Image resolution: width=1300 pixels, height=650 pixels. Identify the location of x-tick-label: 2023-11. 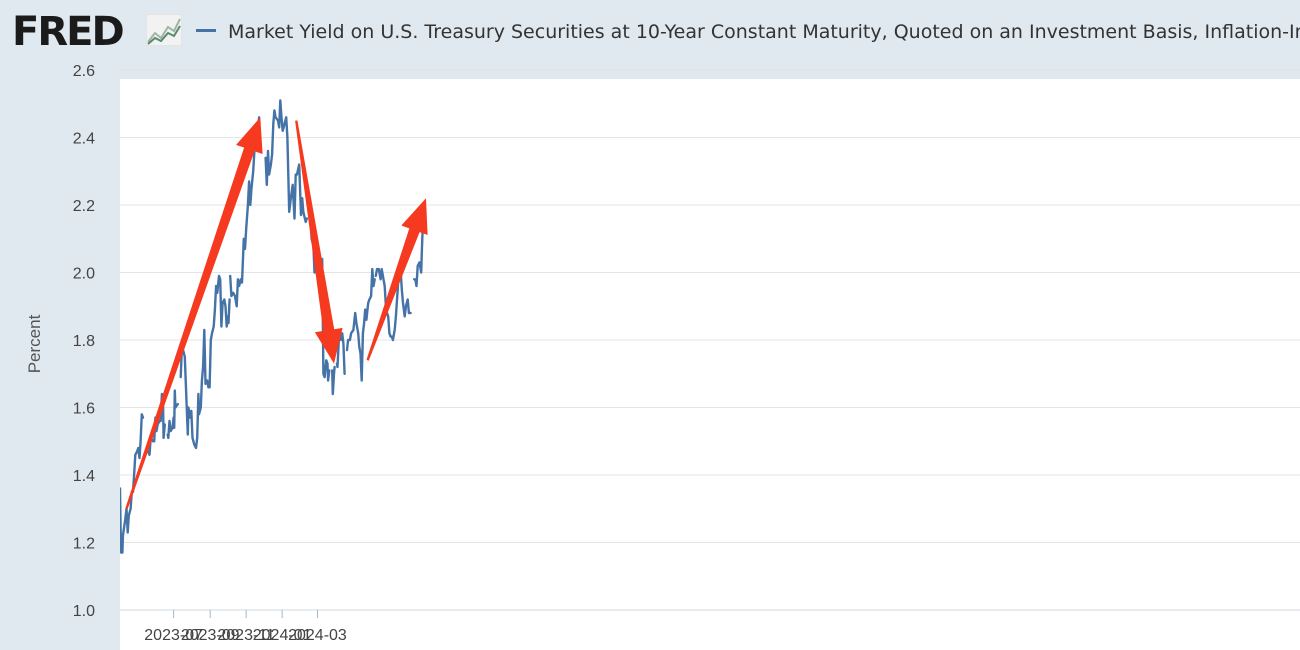
(246, 635).